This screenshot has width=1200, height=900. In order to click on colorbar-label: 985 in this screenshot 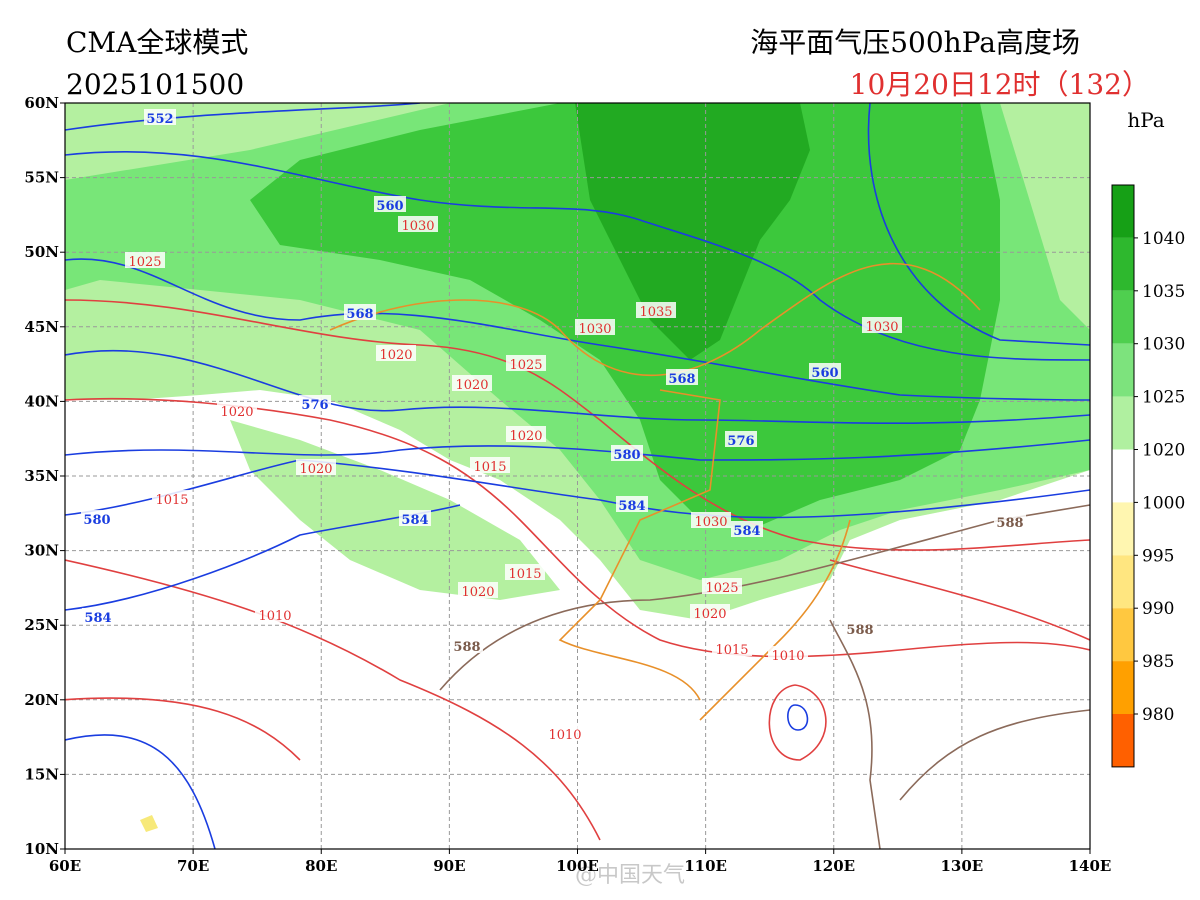, I will do `click(1158, 662)`.